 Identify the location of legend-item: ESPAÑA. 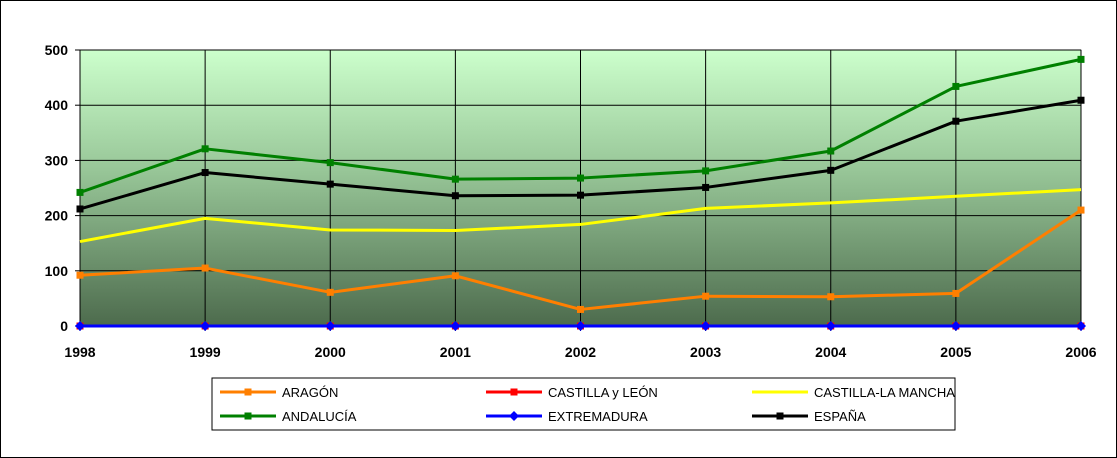
(809, 416).